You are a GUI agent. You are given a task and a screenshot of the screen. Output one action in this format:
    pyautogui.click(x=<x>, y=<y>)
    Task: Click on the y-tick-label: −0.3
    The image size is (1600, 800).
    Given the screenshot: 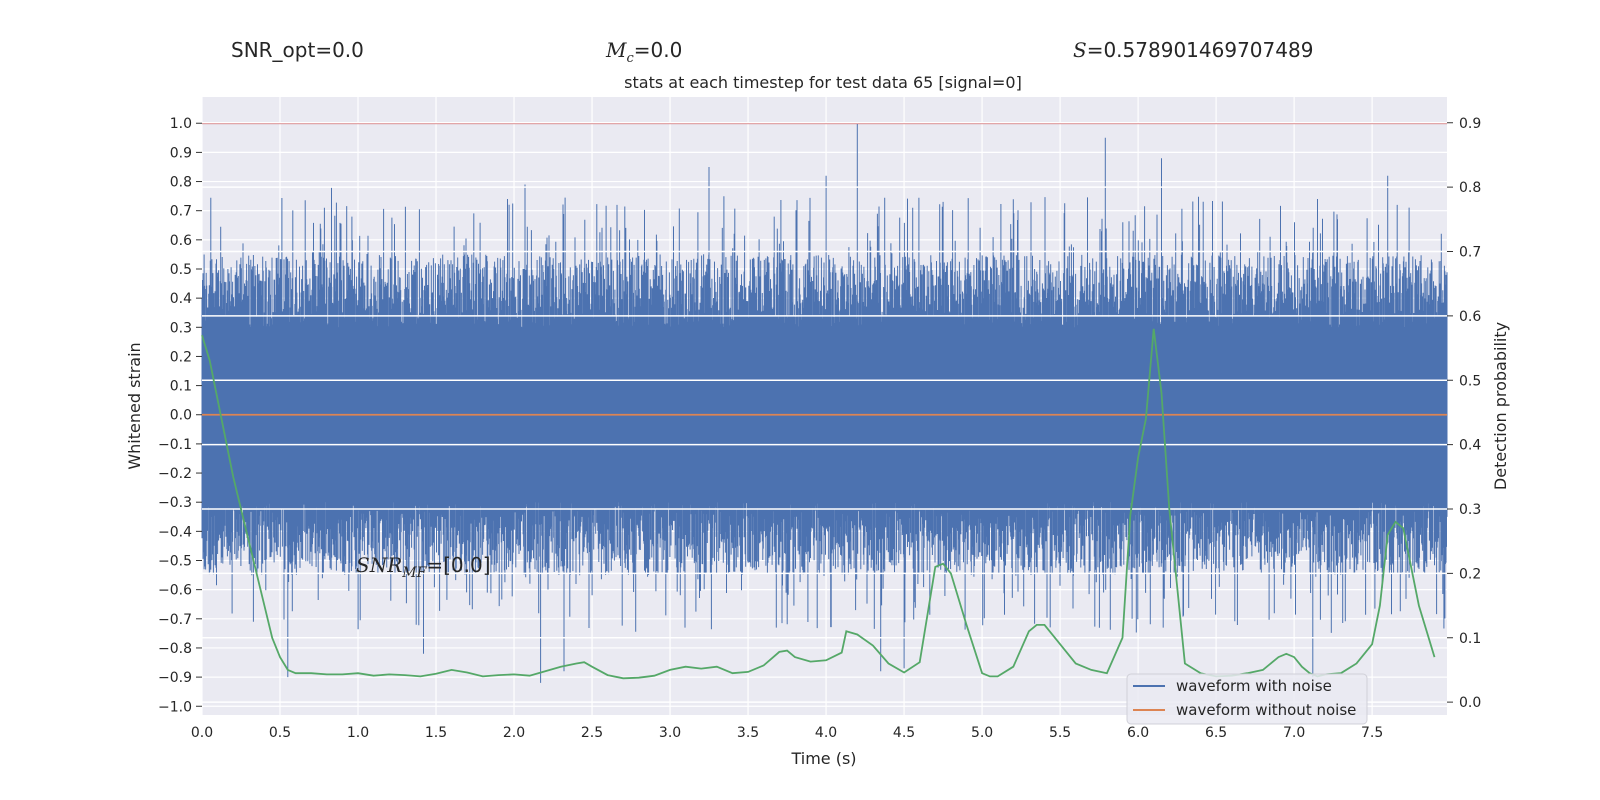 What is the action you would take?
    pyautogui.click(x=175, y=503)
    